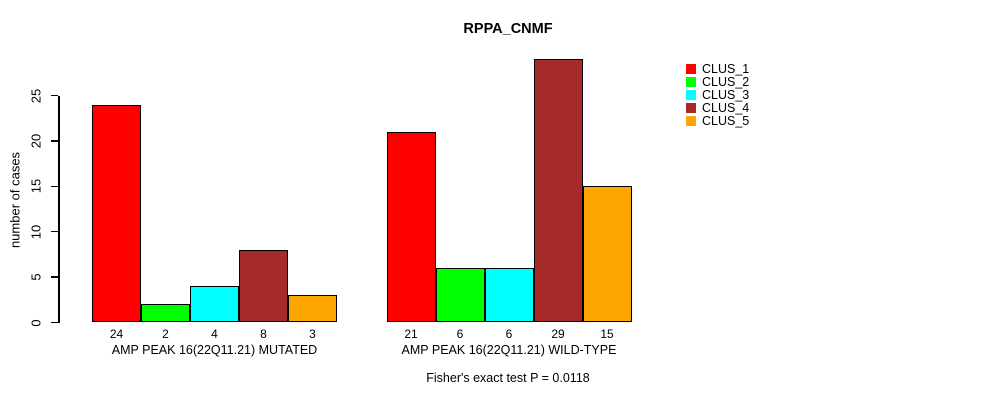 The height and width of the screenshot is (400, 990). Describe the element at coordinates (36, 141) in the screenshot. I see `y-axis-tick-label: 20` at that location.